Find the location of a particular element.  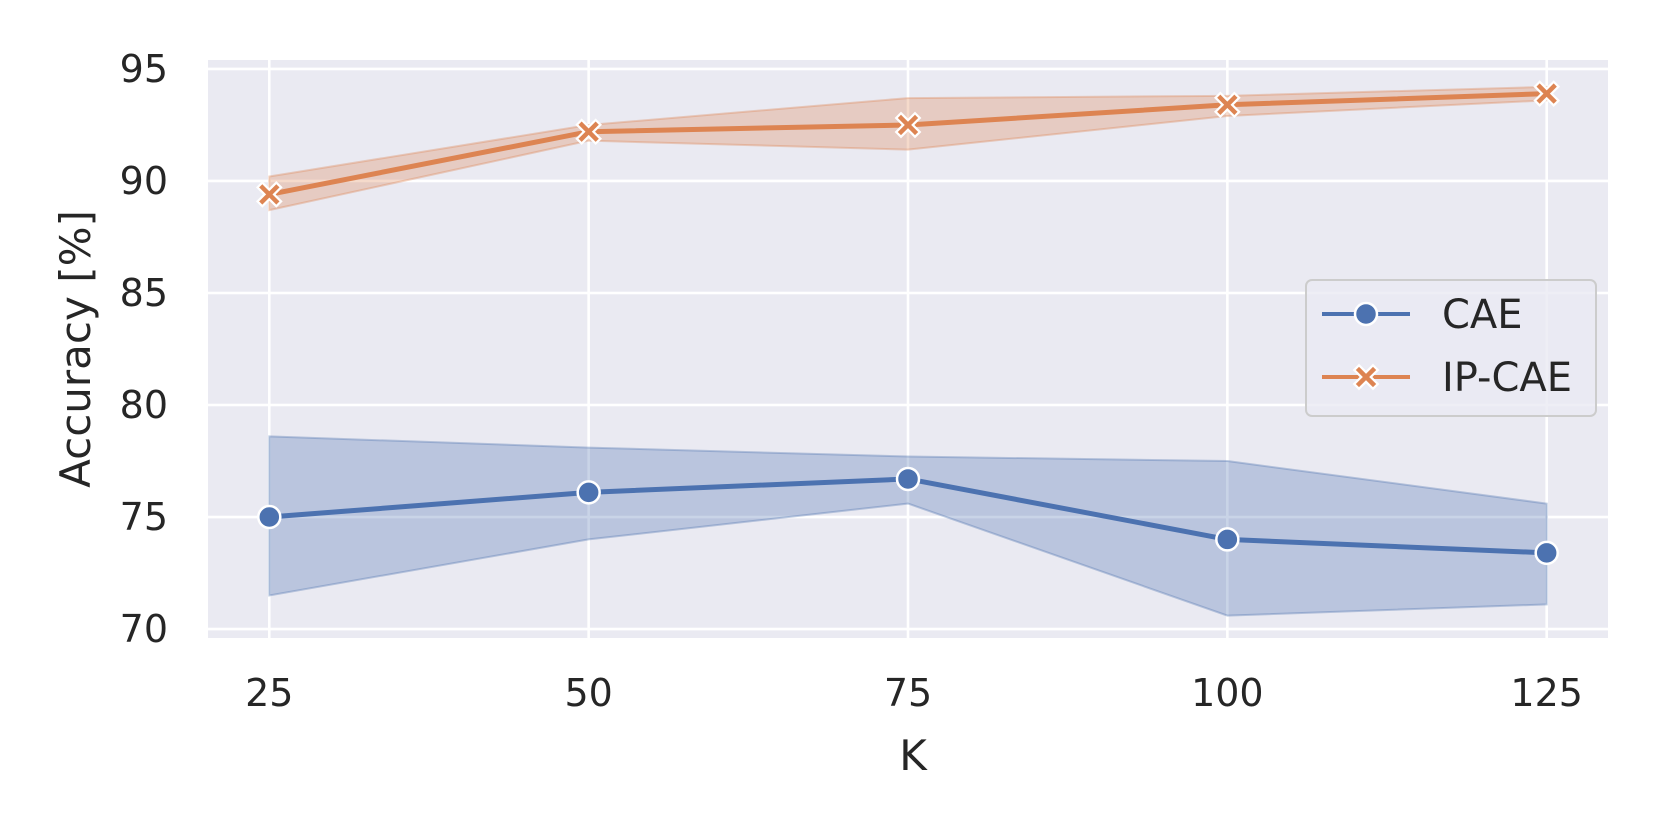

x-tick-label: 25 is located at coordinates (269, 693).